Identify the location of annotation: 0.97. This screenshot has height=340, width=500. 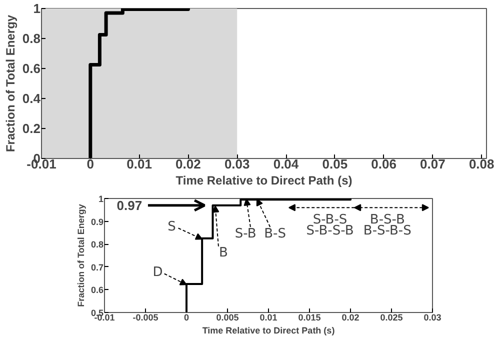
(129, 205).